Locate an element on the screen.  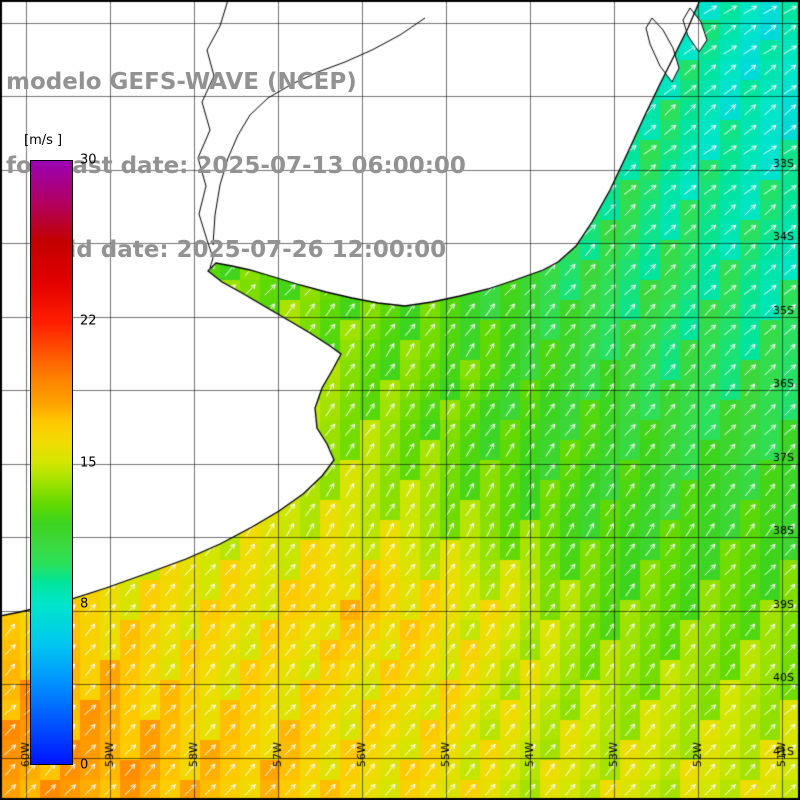
colorbar-tick-15: 15 is located at coordinates (88, 462).